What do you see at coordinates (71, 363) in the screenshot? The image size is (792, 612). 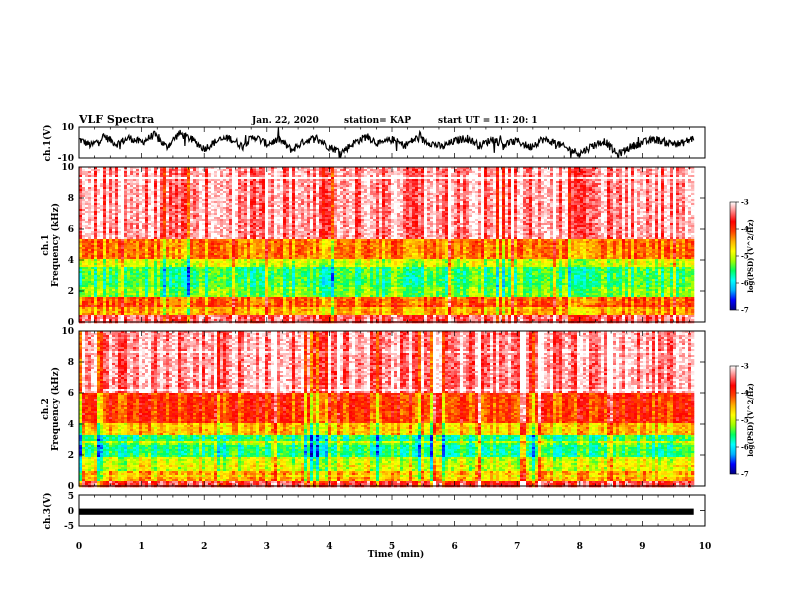 I see `spec2-ytick-8: 8` at bounding box center [71, 363].